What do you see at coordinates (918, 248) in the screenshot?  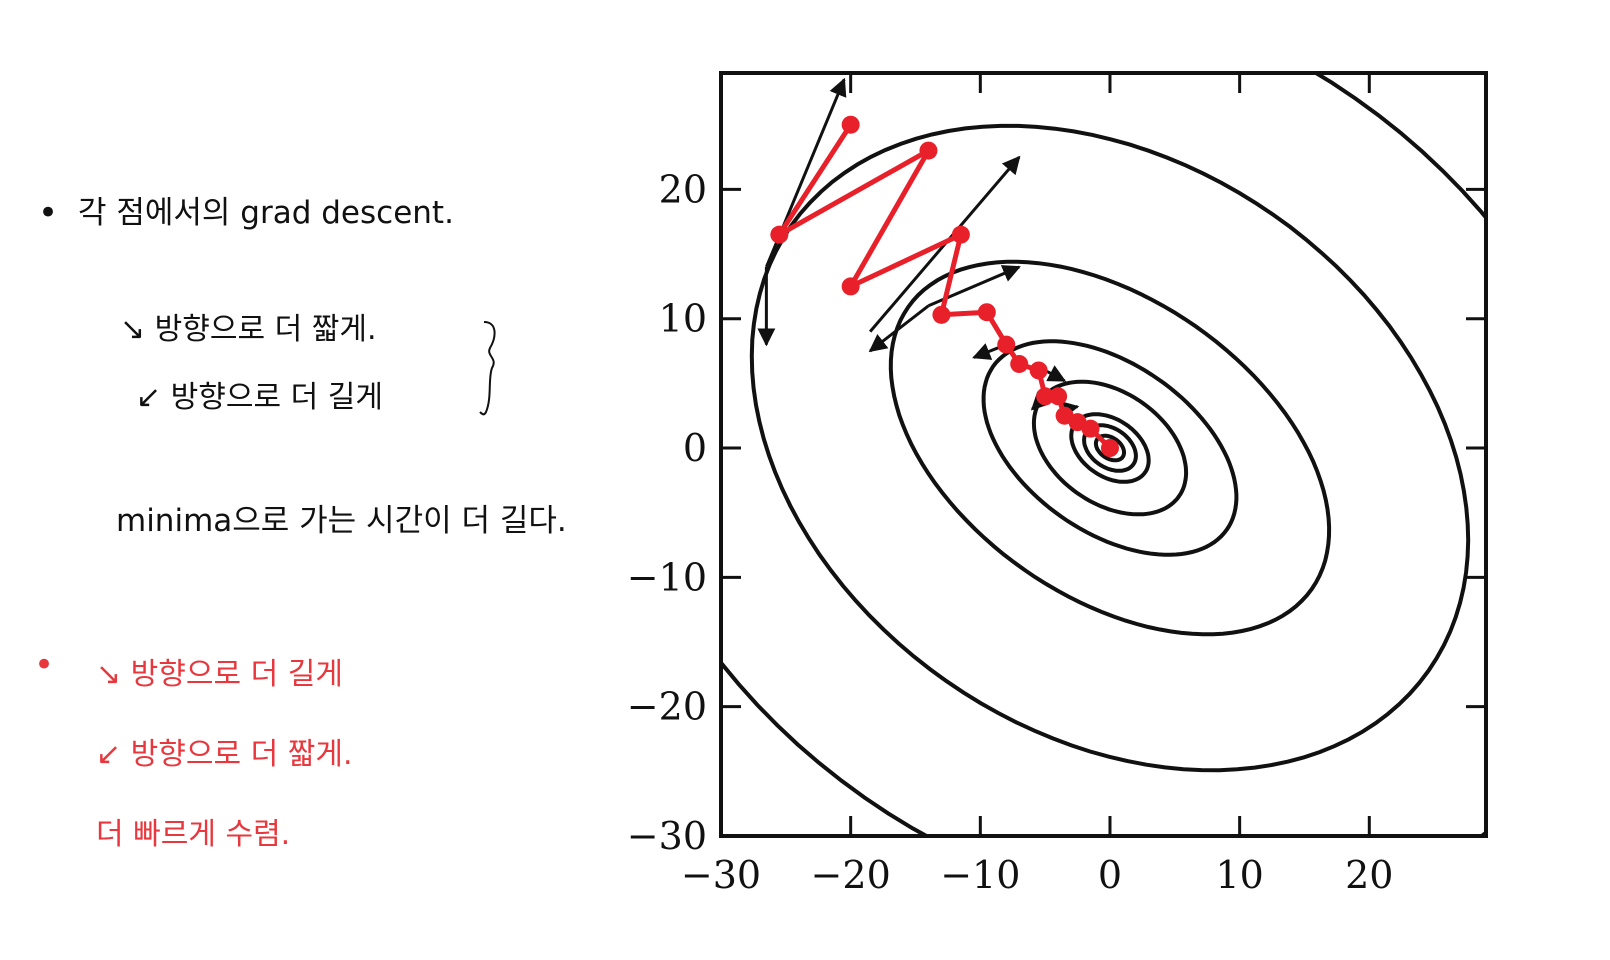 I see `gradient-arrows` at bounding box center [918, 248].